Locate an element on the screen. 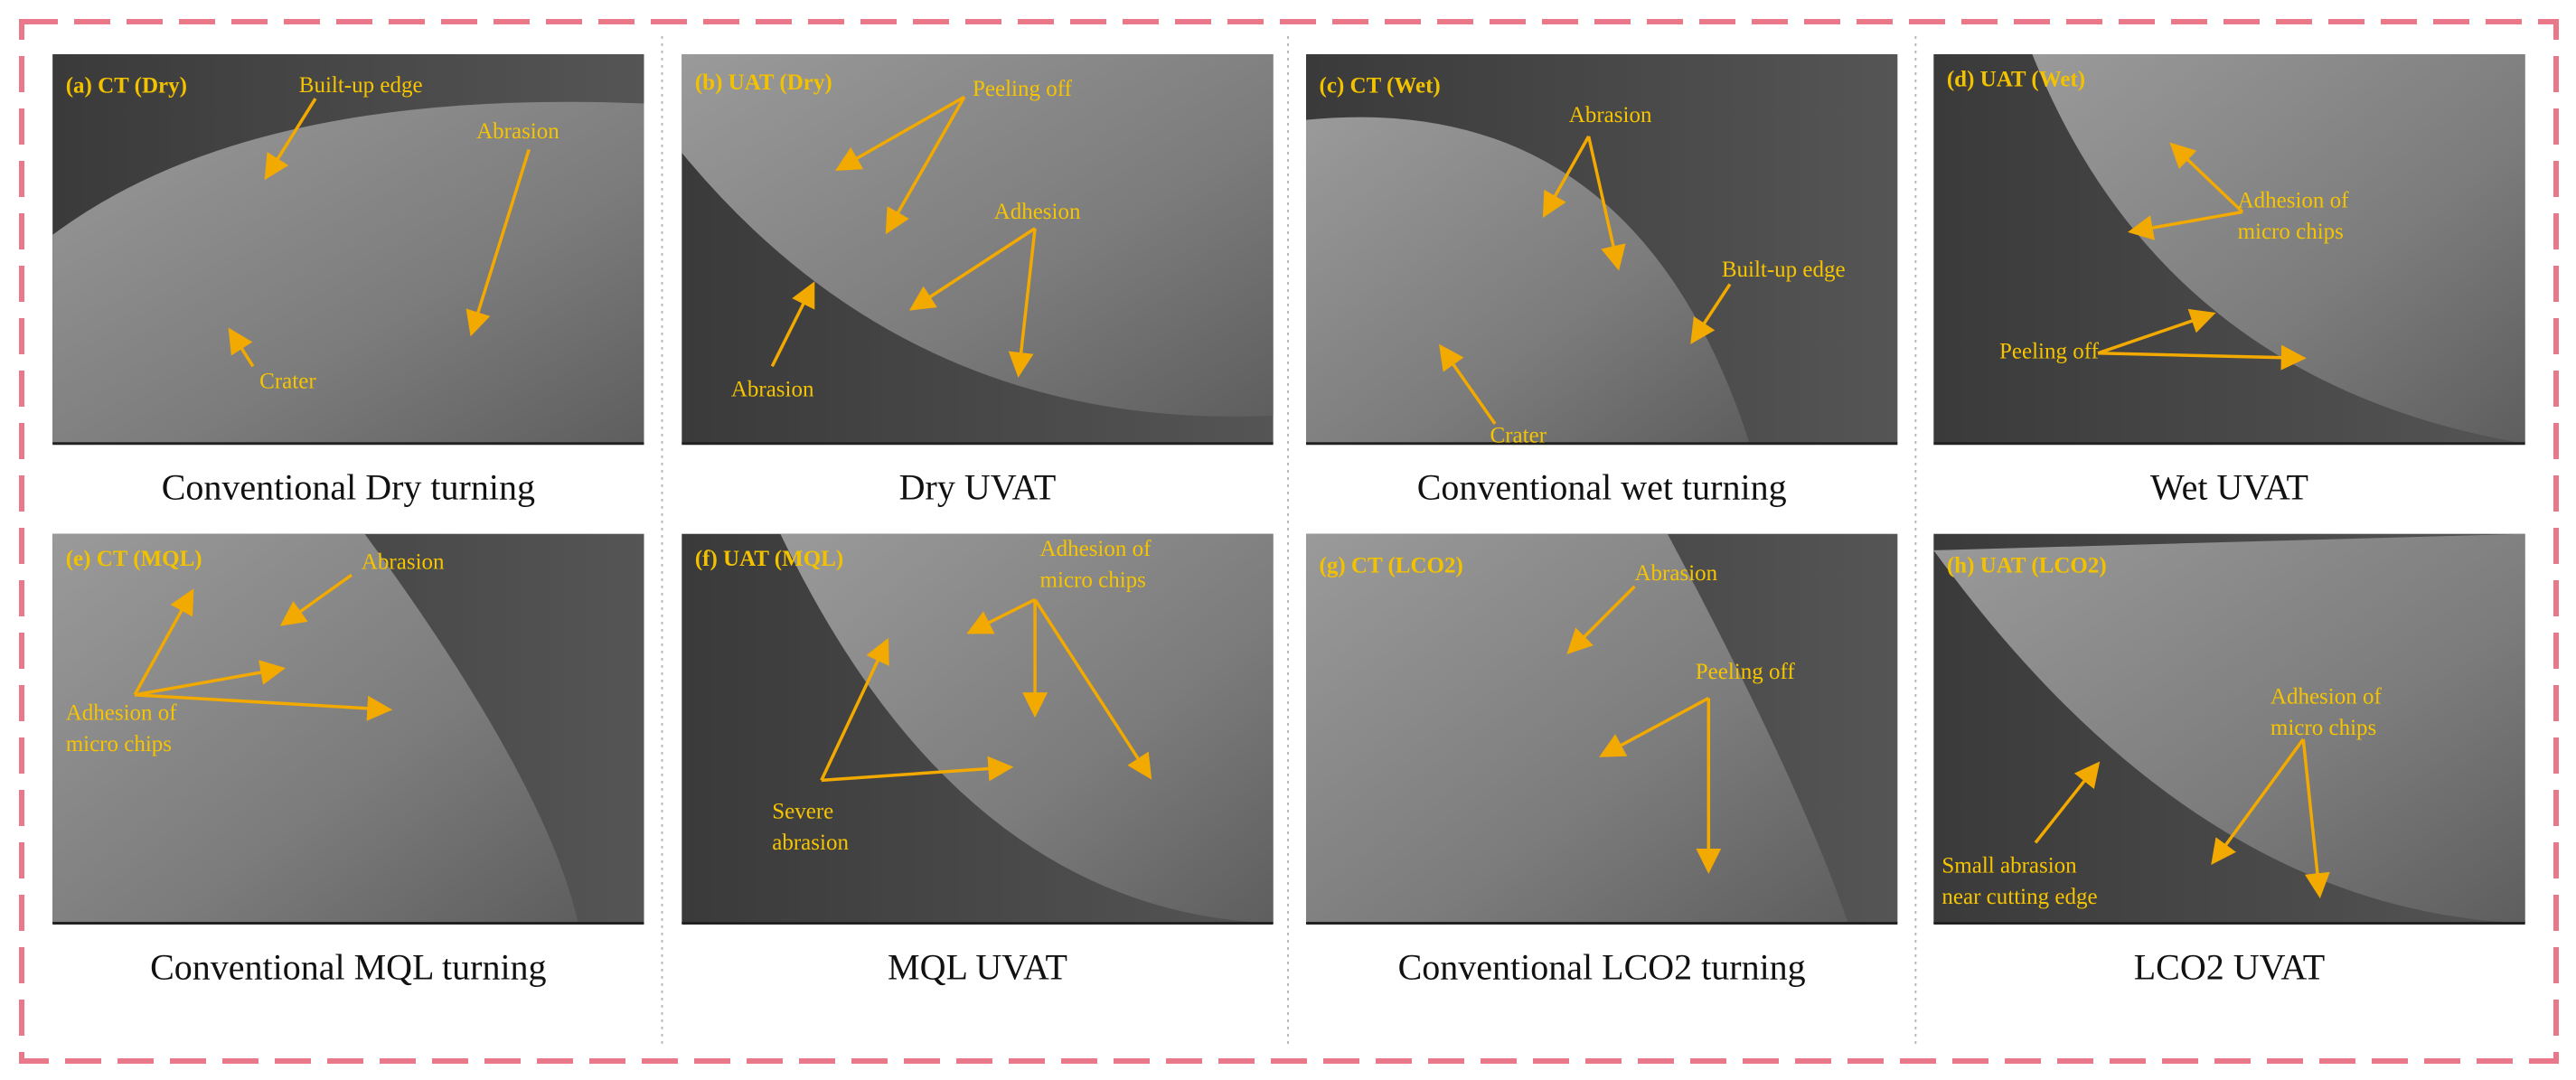 This screenshot has width=2576, height=1080. panel: (c) CT (Wet) Abrasion Built-up edge Crater is located at coordinates (1602, 250).